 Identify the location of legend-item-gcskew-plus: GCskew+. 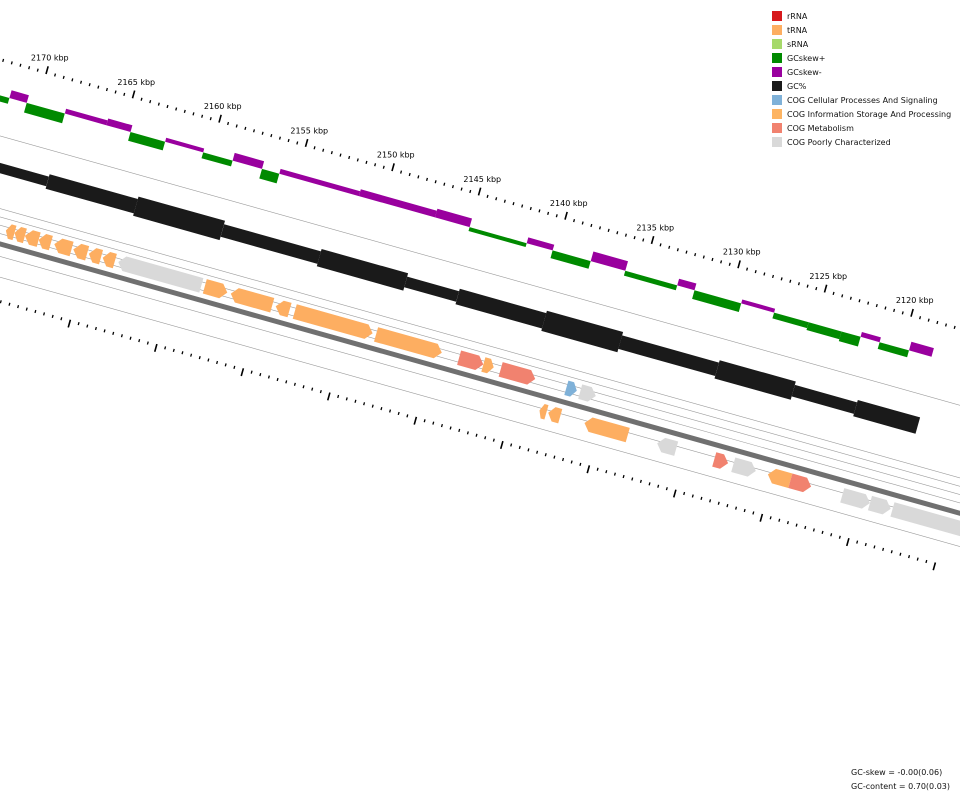
(861, 58).